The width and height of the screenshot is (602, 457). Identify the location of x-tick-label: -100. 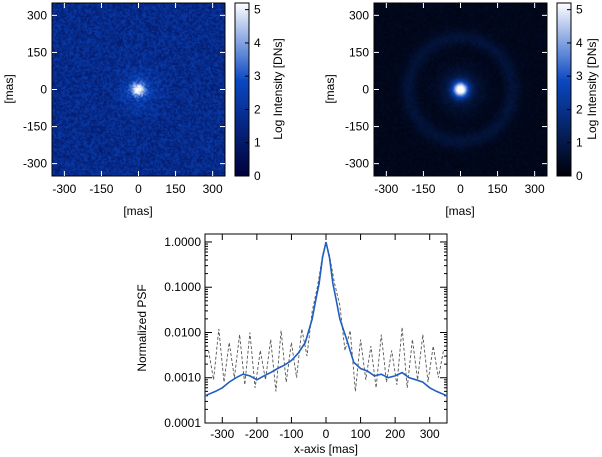
(291, 434).